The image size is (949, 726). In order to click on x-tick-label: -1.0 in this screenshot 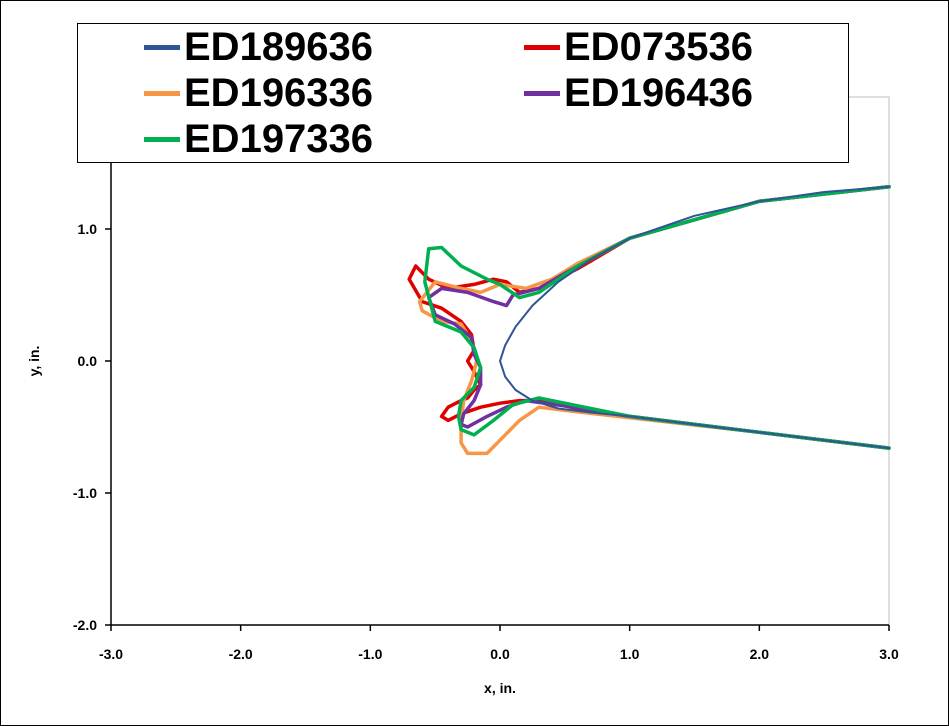, I will do `click(370, 654)`.